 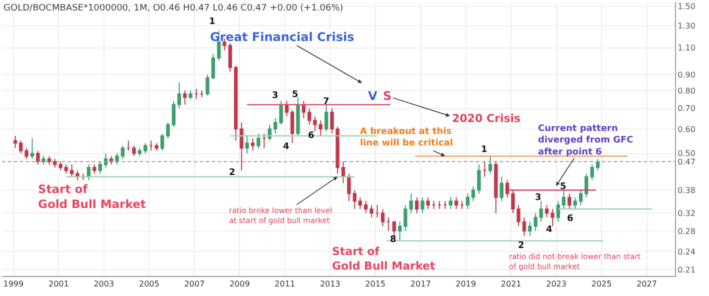 What do you see at coordinates (687, 153) in the screenshot?
I see `y-tick-label: 0.50` at bounding box center [687, 153].